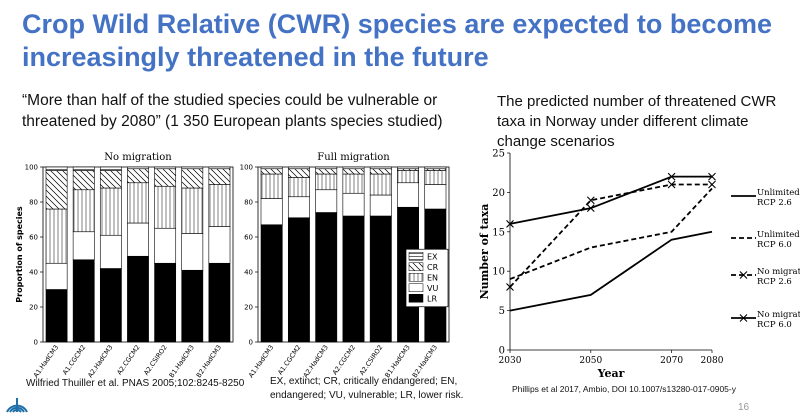 The width and height of the screenshot is (800, 417). What do you see at coordinates (498, 232) in the screenshot?
I see `y-tick-label: 15` at bounding box center [498, 232].